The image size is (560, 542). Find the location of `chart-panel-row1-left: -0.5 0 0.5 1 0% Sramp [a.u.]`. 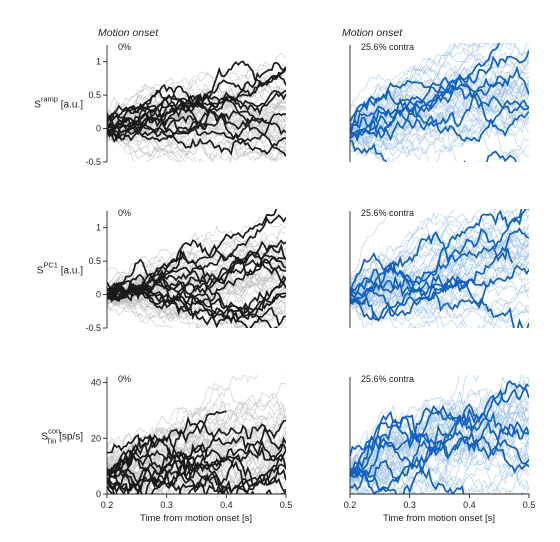

chart-panel-row1-left: -0.5 0 0.5 1 0% Sramp [a.u.] is located at coordinates (160, 104).